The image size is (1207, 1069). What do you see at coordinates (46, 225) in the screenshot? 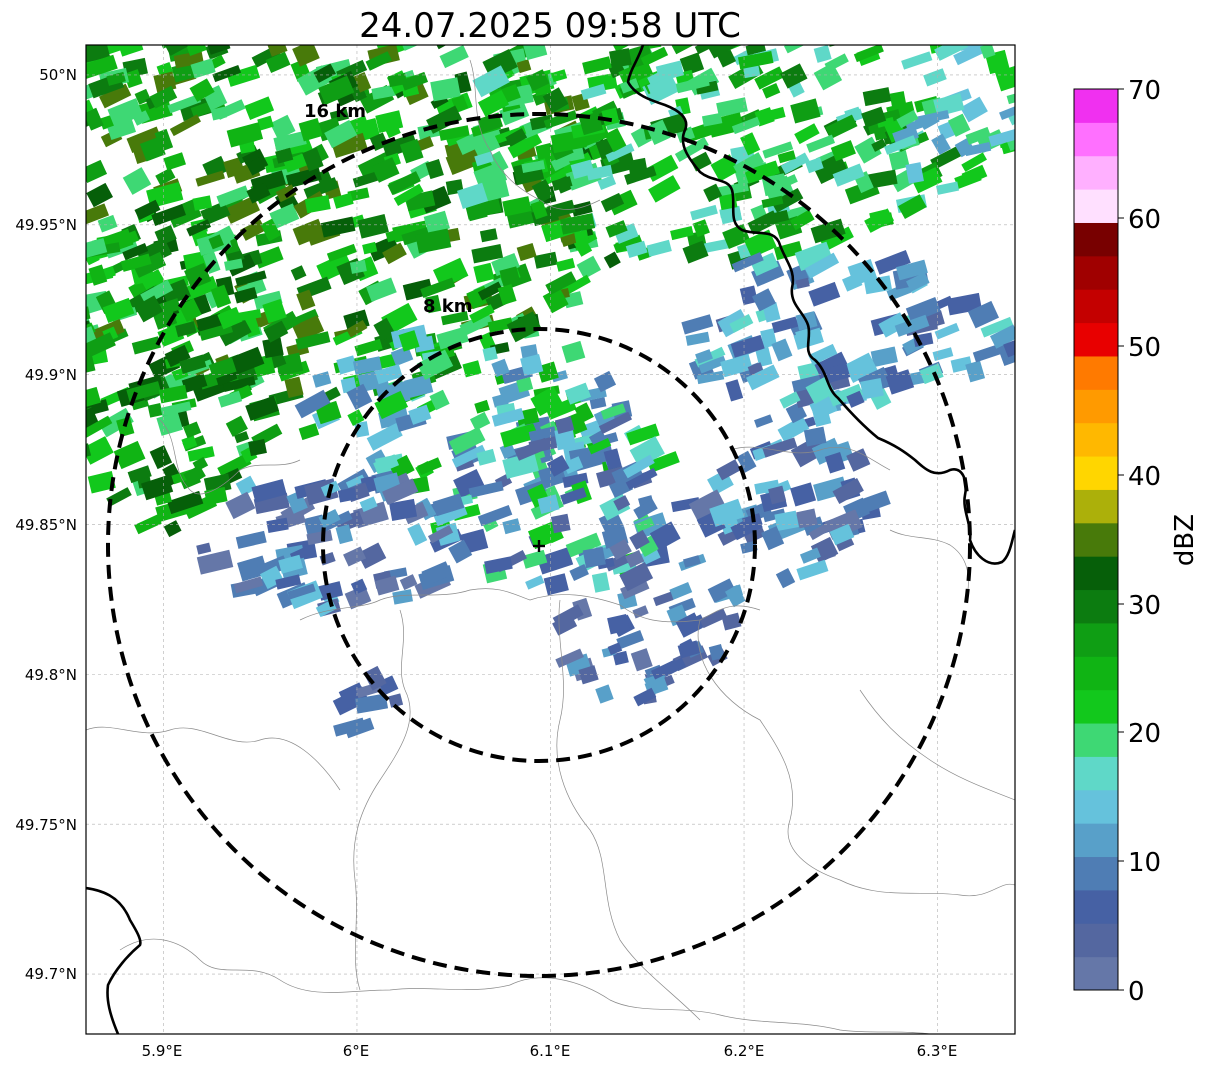
I see `lat-tick-label: 49.95°N` at bounding box center [46, 225].